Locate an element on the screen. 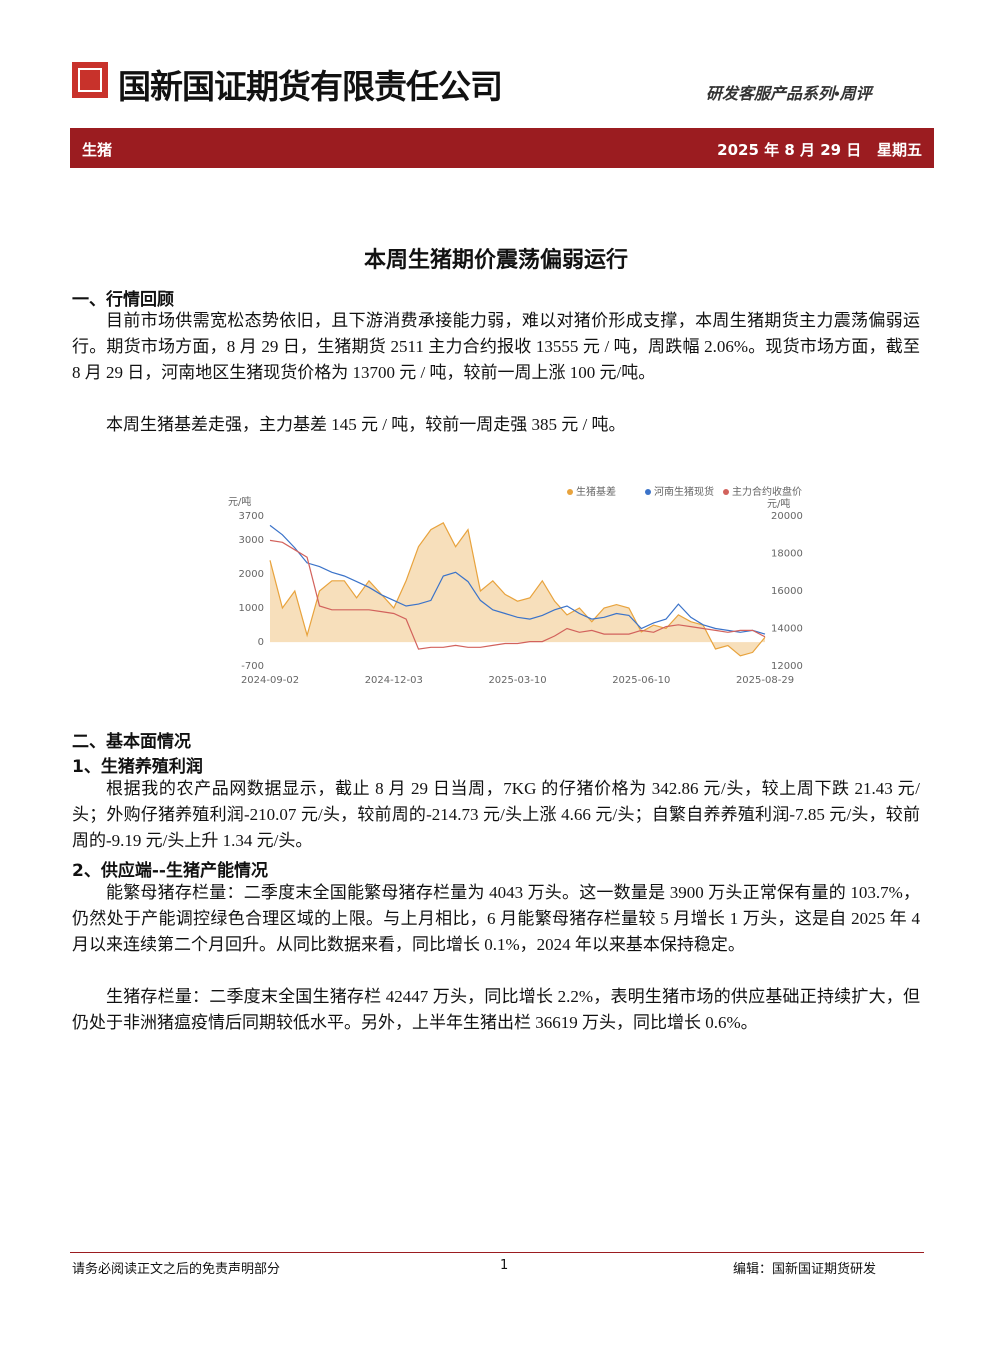  y-tick-label: -700 is located at coordinates (252, 666).